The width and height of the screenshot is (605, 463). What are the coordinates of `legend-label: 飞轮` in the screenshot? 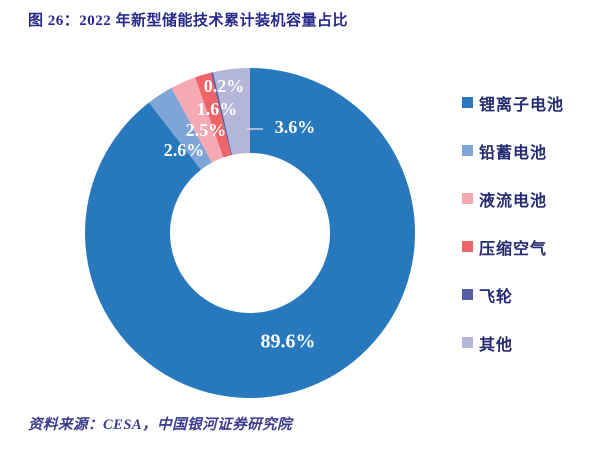 It's located at (496, 297).